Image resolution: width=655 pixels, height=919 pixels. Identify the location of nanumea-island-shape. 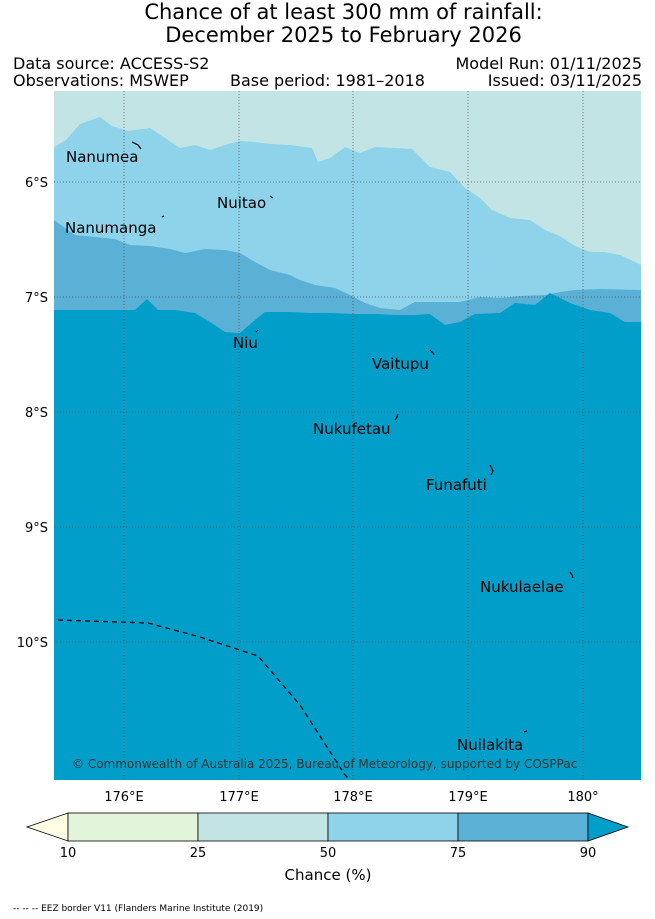
(136, 145).